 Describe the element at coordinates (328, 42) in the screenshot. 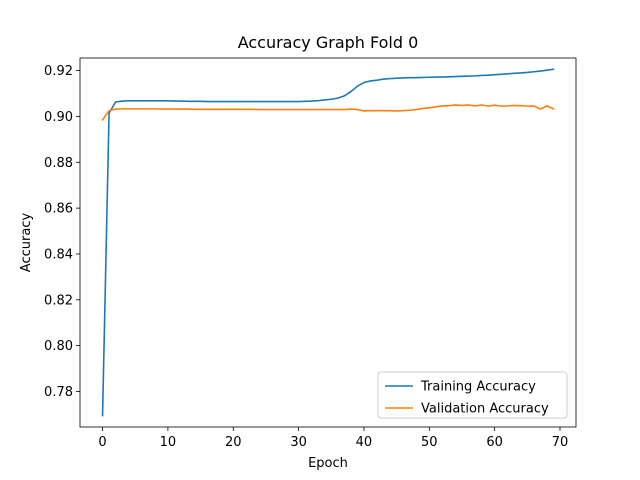

I see `chart-title: Accuracy Graph Fold 0` at that location.